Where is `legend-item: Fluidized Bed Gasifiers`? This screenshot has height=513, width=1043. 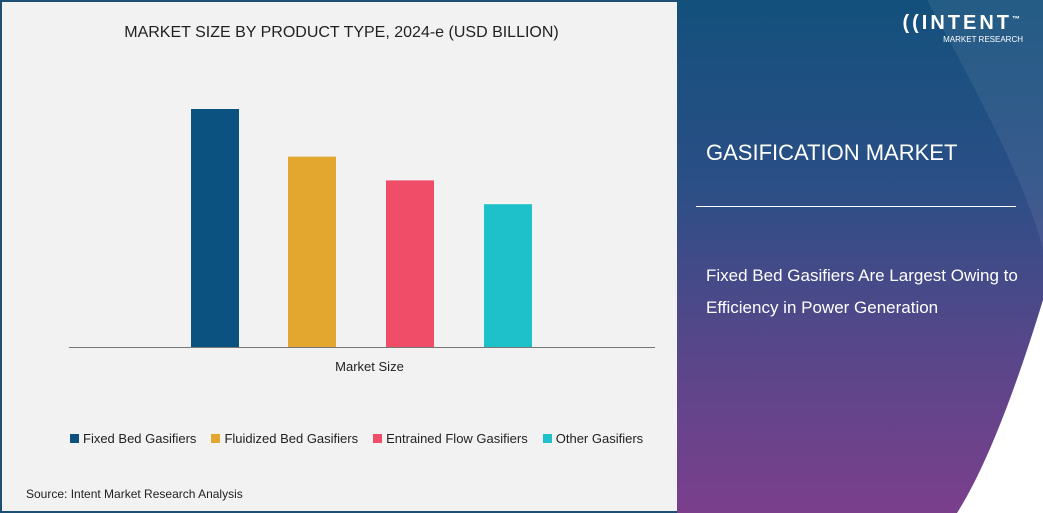 legend-item: Fluidized Bed Gasifiers is located at coordinates (284, 438).